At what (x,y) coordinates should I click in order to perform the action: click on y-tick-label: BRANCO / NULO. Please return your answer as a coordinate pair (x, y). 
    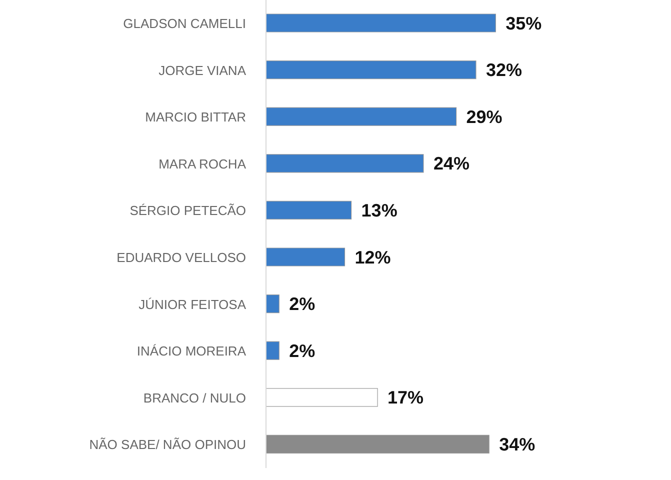
    Looking at the image, I should click on (194, 398).